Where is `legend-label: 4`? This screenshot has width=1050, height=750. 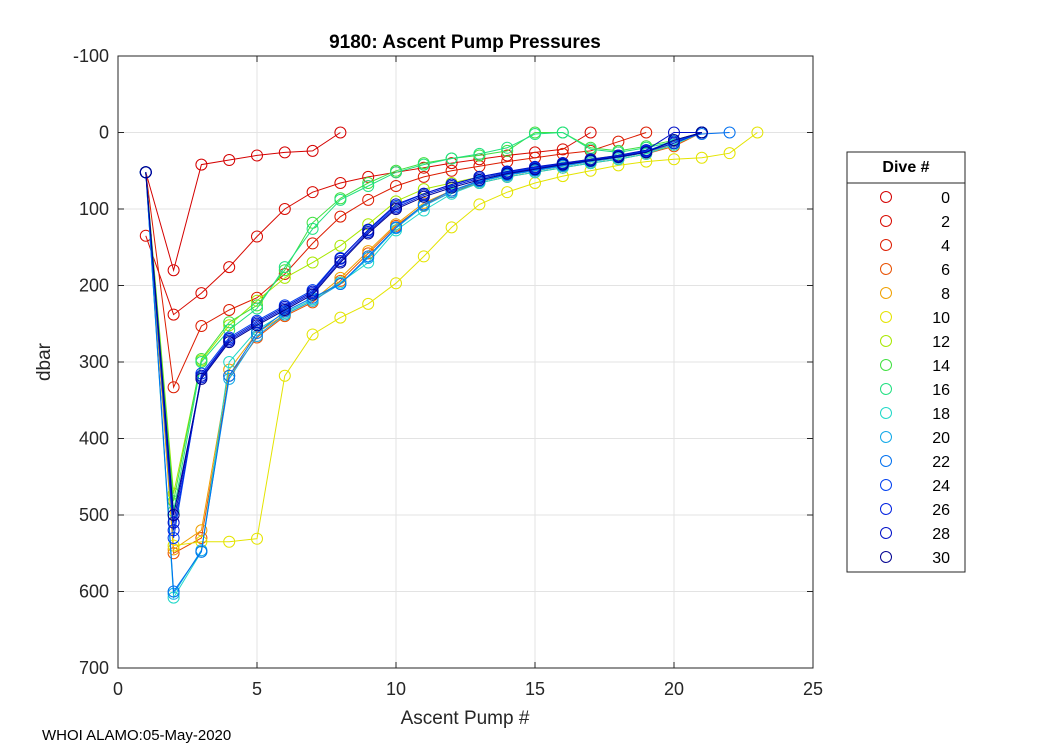
legend-label: 4 is located at coordinates (945, 246).